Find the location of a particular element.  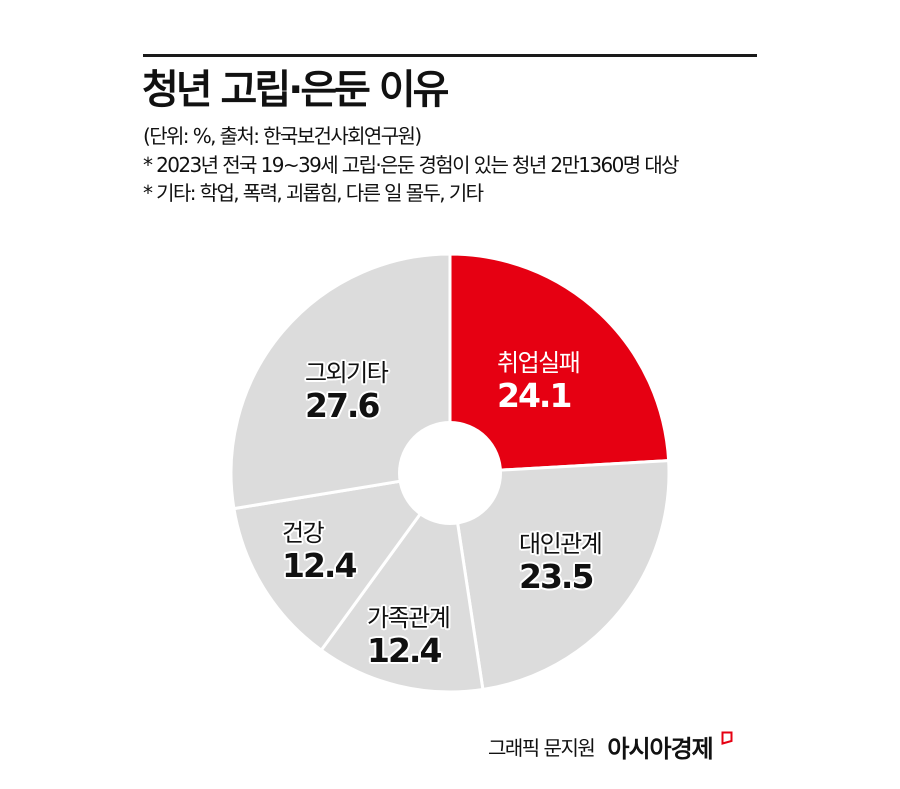

slice-value: 27.6 is located at coordinates (342, 405).